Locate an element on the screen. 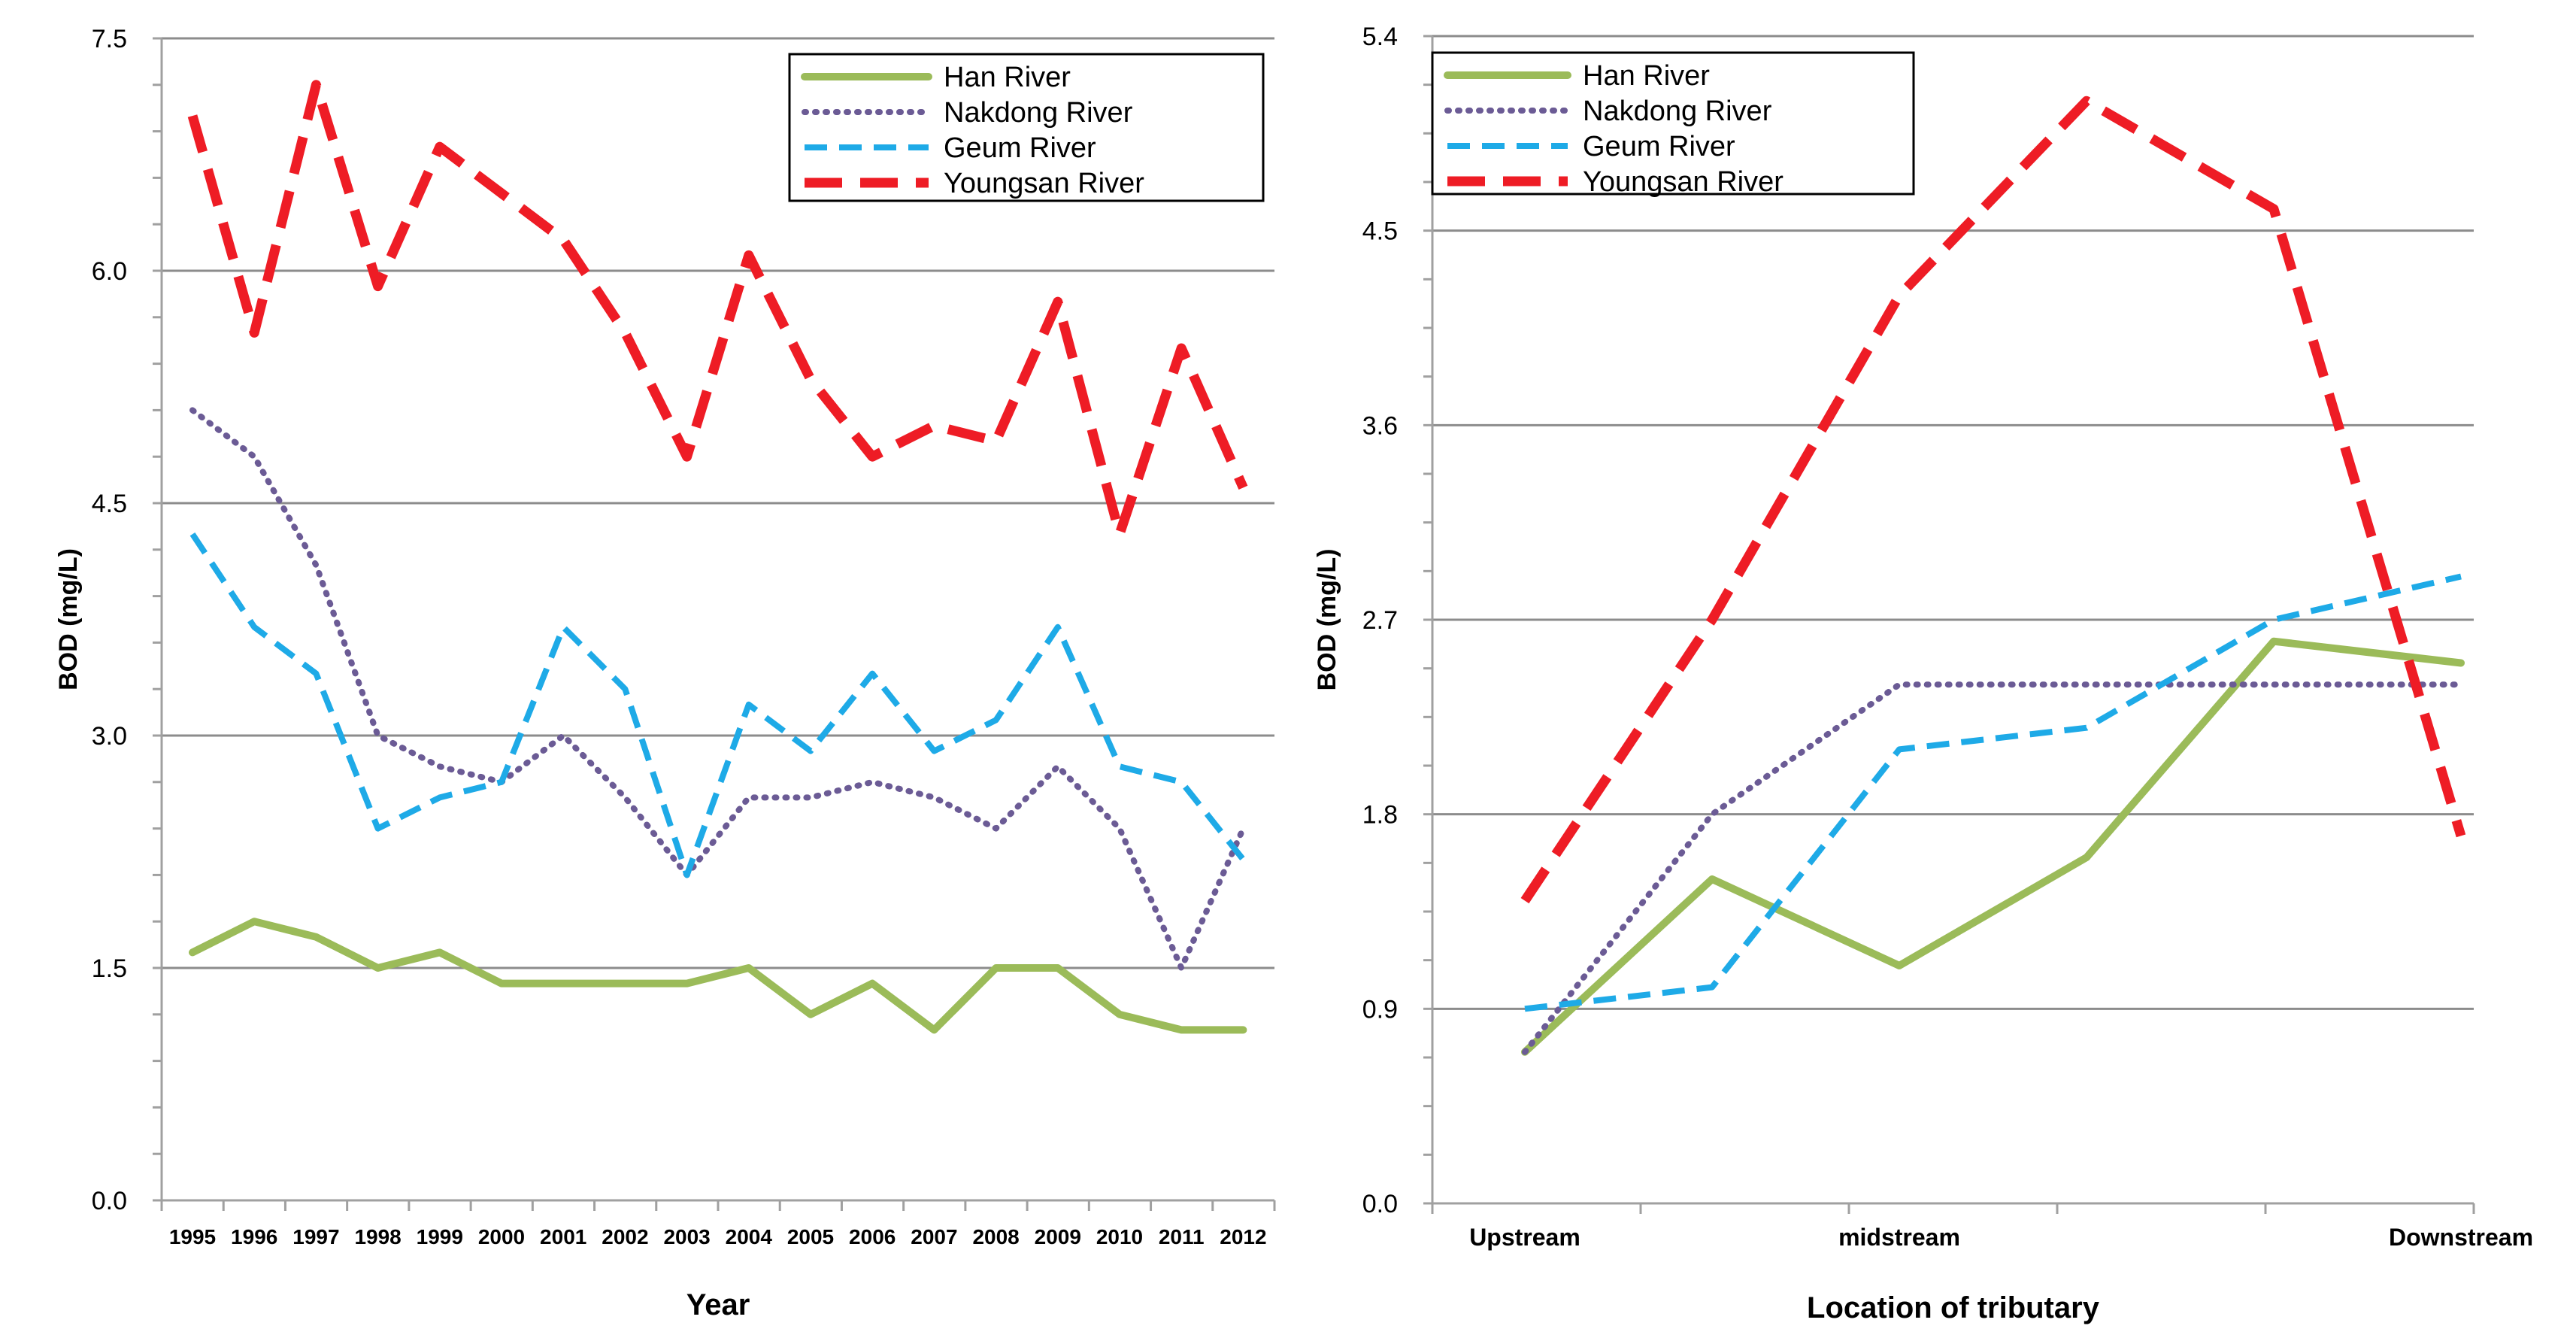  left-chart-x-tick-label: 2003 is located at coordinates (686, 1236).